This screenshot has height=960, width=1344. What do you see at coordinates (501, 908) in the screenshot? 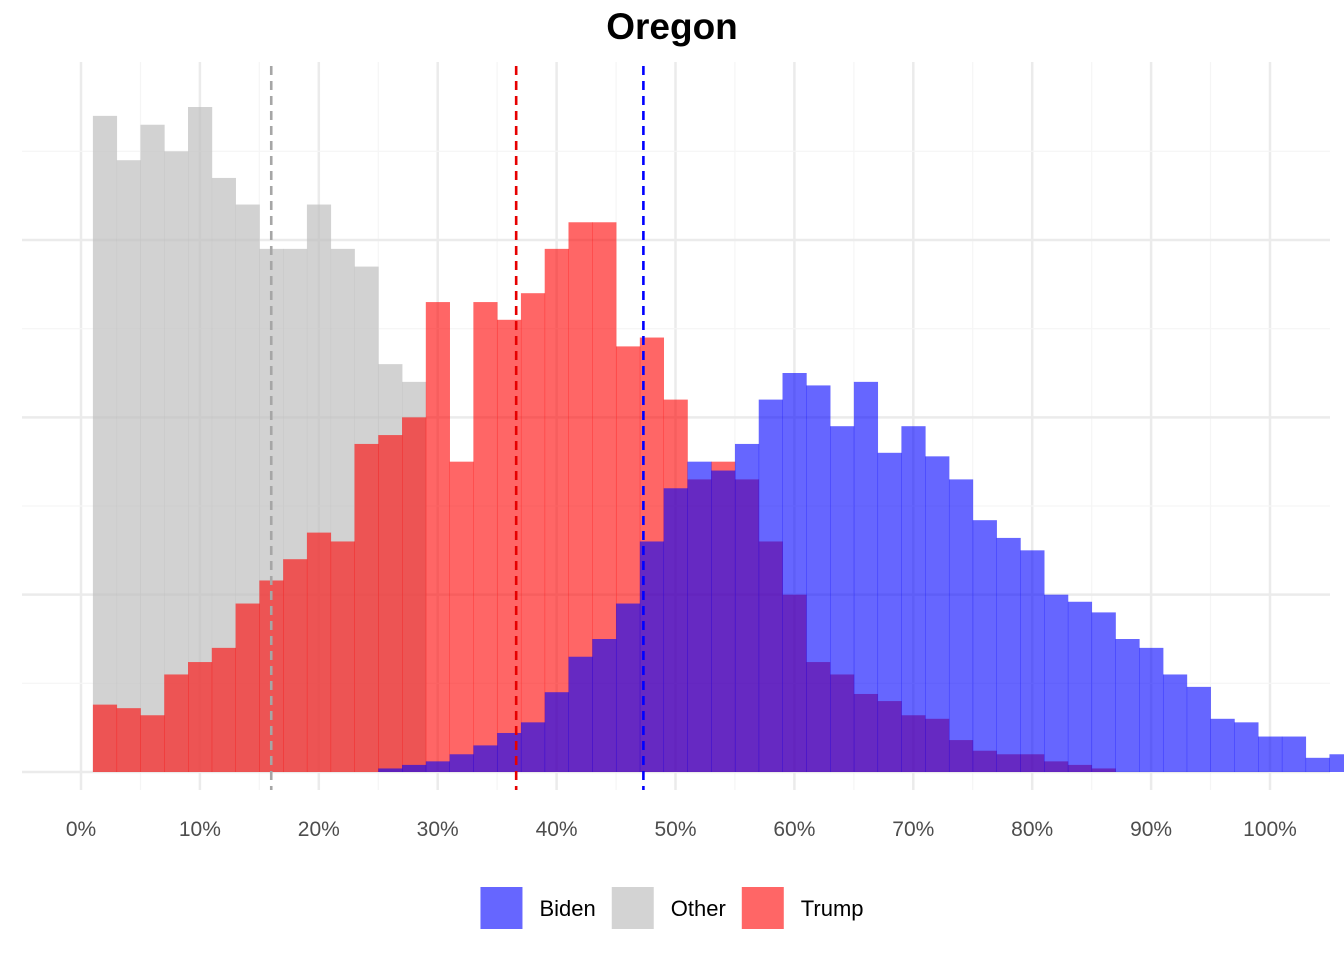
I see `legend-key-biden` at bounding box center [501, 908].